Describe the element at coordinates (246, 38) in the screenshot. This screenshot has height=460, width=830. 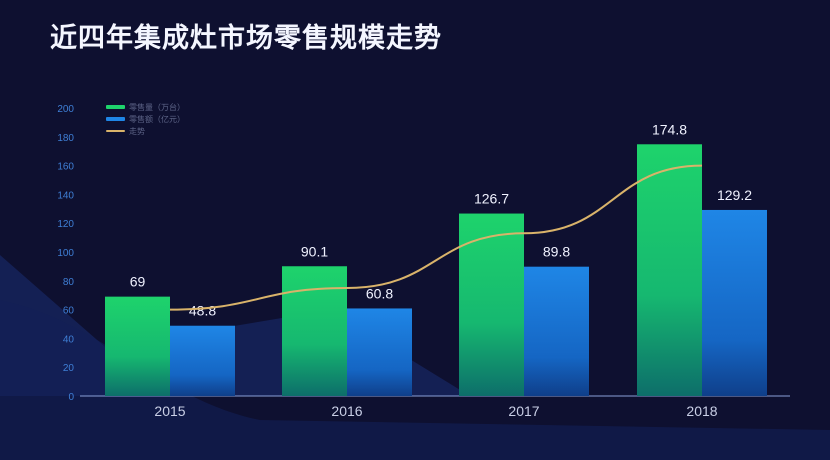
I see `chart-title: 近四年集成灶市场零售规模走势` at that location.